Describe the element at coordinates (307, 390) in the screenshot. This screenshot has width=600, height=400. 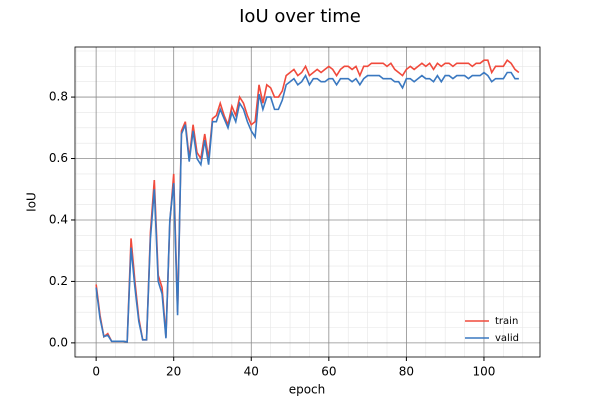
I see `x-axis-label: epoch` at that location.